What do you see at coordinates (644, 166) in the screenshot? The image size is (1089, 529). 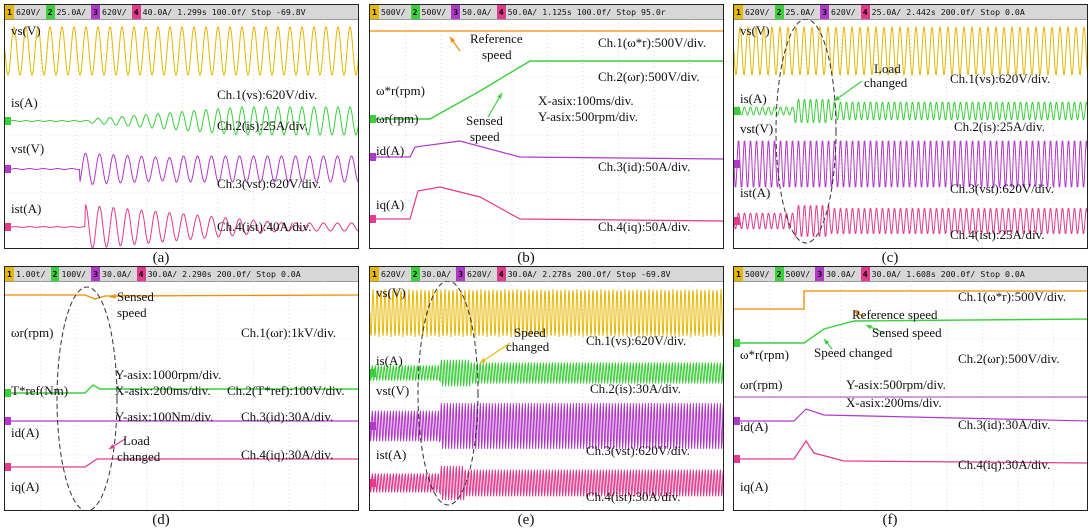 I see `trace-label: Ch.3(id):50A/div.` at bounding box center [644, 166].